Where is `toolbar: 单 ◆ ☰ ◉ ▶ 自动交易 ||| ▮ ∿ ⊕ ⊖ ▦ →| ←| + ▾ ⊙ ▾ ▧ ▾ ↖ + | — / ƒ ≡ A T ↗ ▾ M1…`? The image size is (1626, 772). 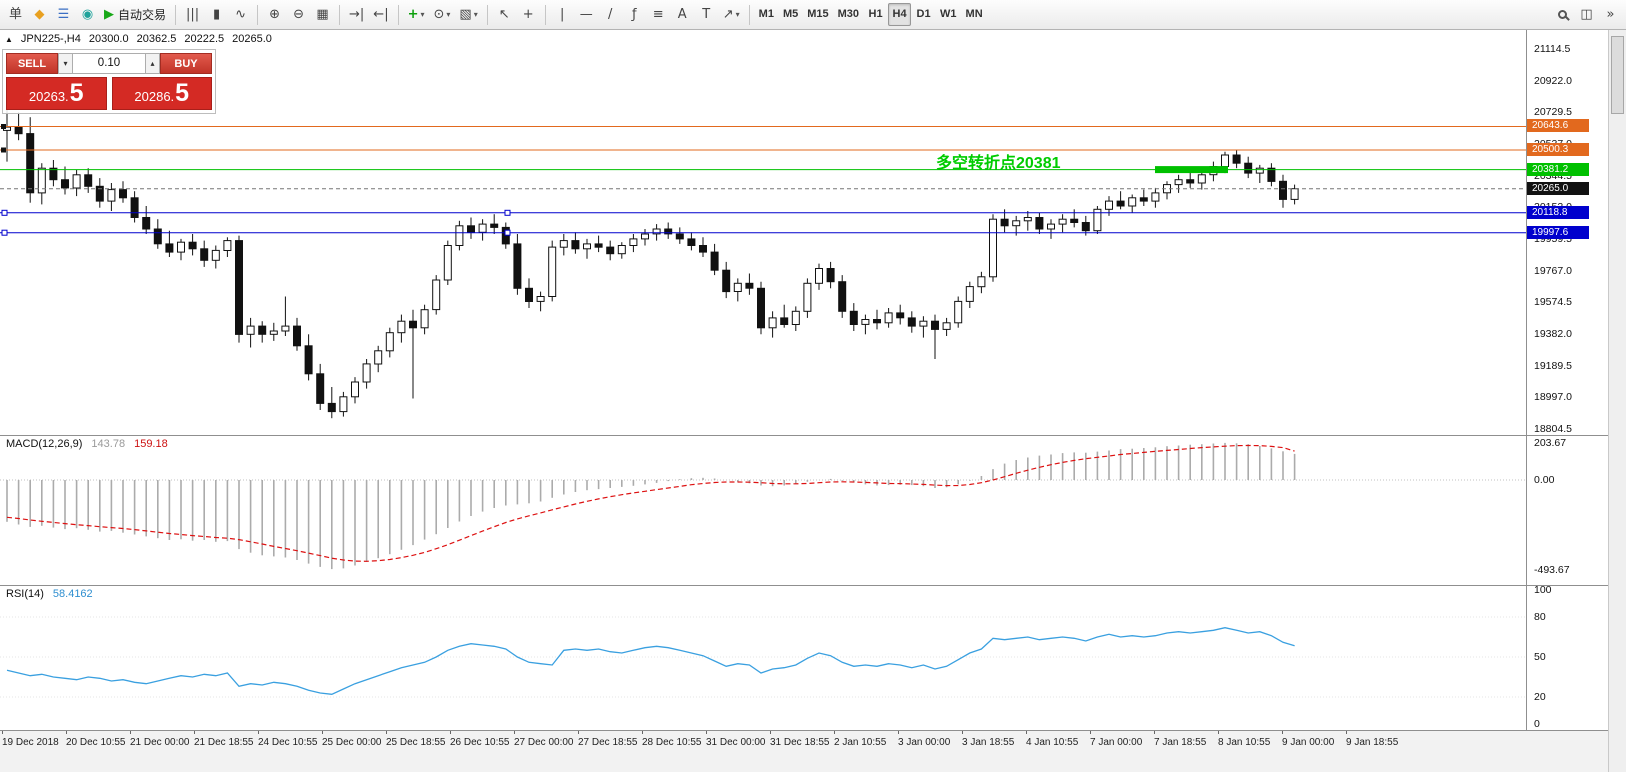 toolbar: 单 ◆ ☰ ◉ ▶ 自动交易 ||| ▮ ∿ ⊕ ⊖ ▦ →| ←| + ▾ ⊙ ▾ ▧ ▾ ↖ + | — / ƒ ≡ A T ↗ ▾ M1… is located at coordinates (813, 15).